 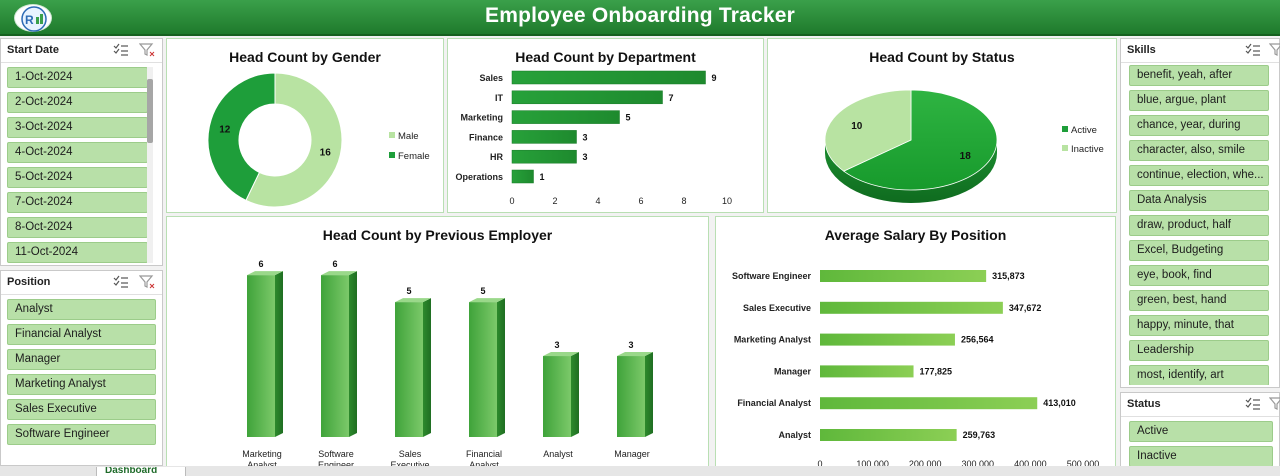 What do you see at coordinates (942, 57) in the screenshot?
I see `chart-title: Head Count by Status` at bounding box center [942, 57].